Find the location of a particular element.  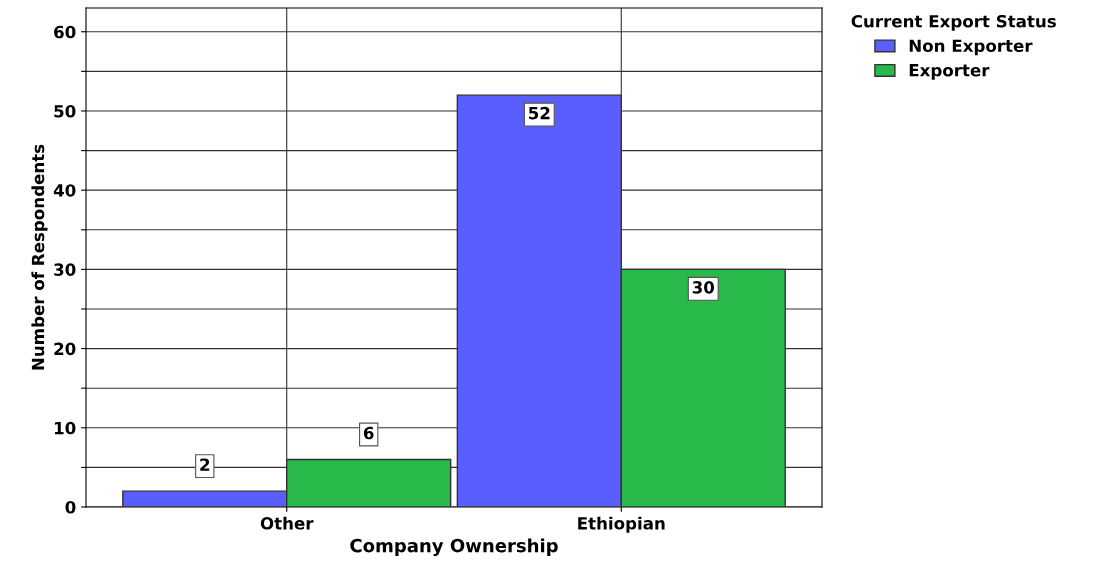

y-axis-title: Number of Respondents is located at coordinates (39, 257).